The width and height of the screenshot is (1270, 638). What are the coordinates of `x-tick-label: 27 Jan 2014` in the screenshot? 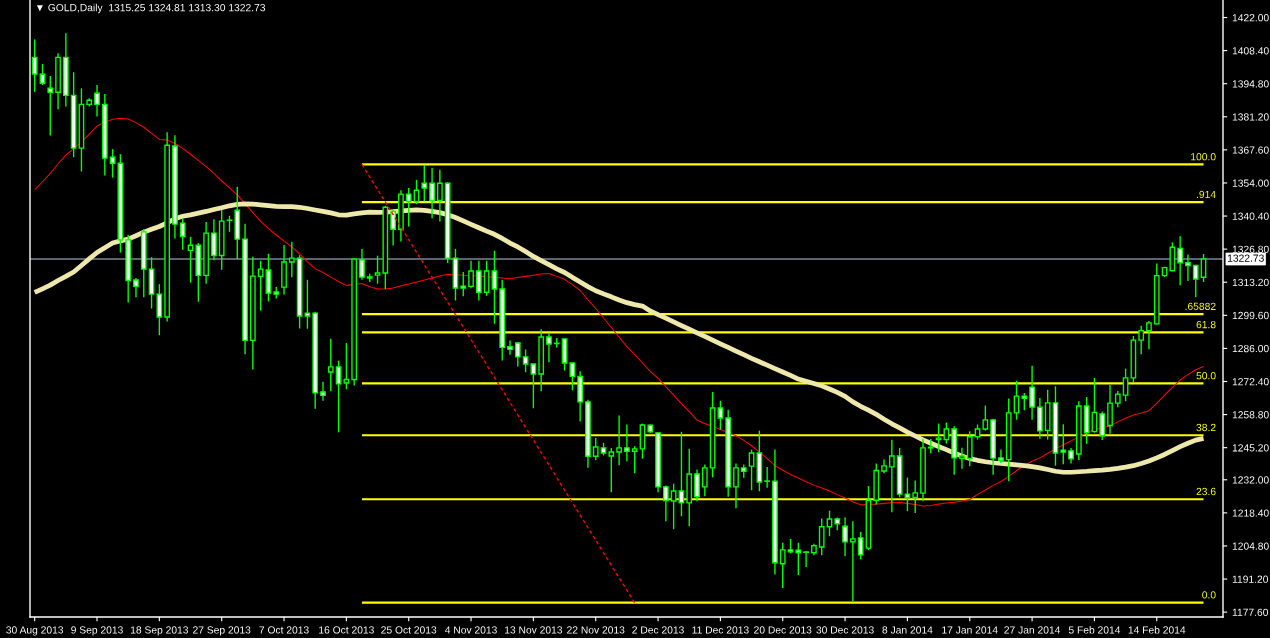 It's located at (1032, 630).